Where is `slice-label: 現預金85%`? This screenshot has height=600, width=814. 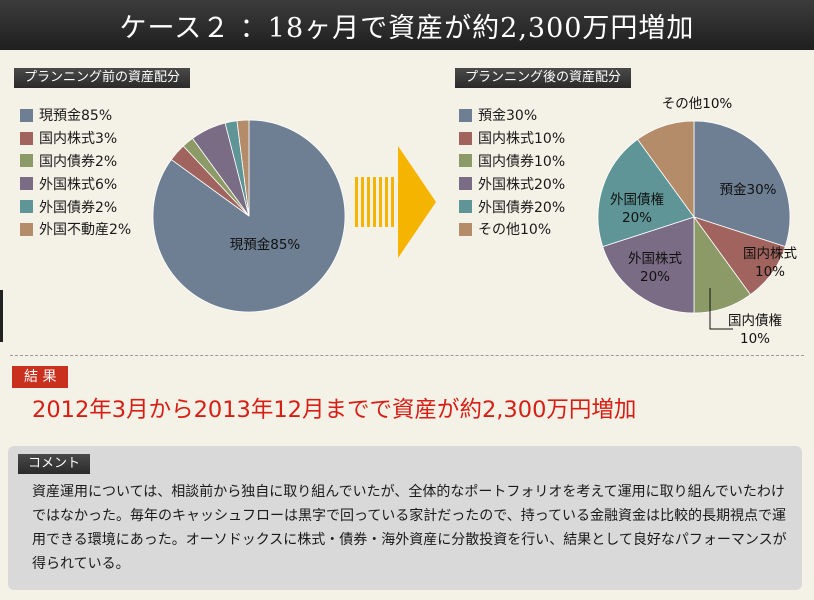
slice-label: 現預金85% is located at coordinates (265, 245).